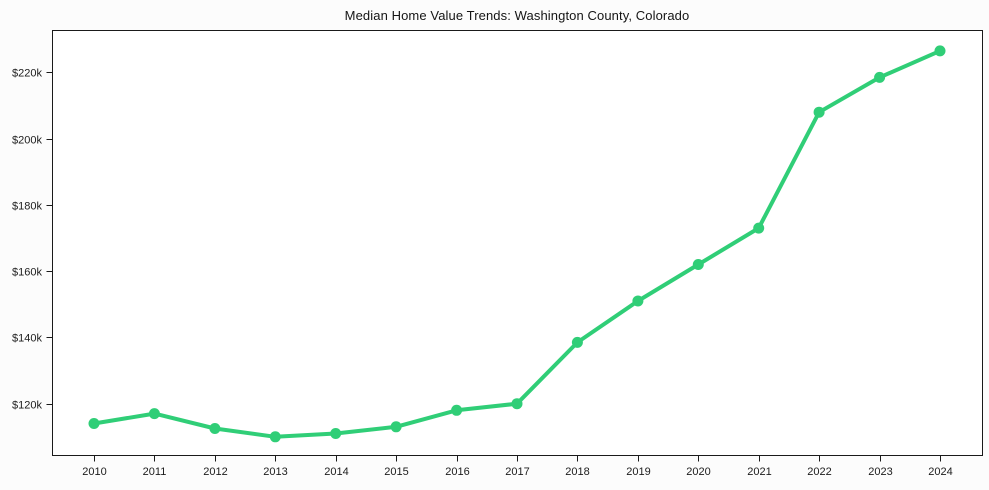  Describe the element at coordinates (27, 339) in the screenshot. I see `y-axis-tick-label: $140k` at that location.